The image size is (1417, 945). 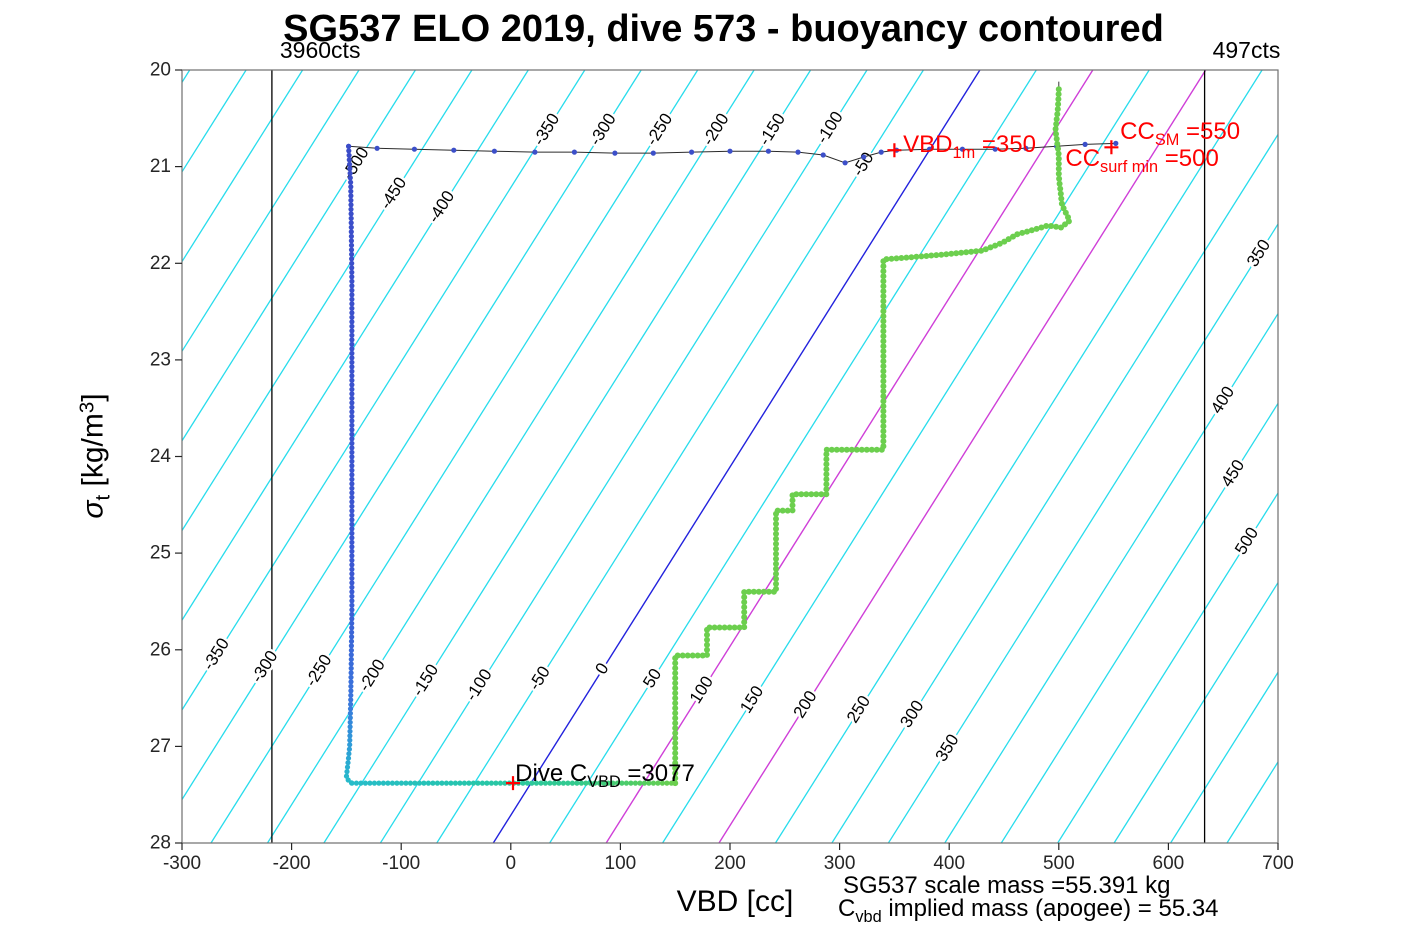 What do you see at coordinates (320, 50) in the screenshot?
I see `svg-text: 3960cts` at bounding box center [320, 50].